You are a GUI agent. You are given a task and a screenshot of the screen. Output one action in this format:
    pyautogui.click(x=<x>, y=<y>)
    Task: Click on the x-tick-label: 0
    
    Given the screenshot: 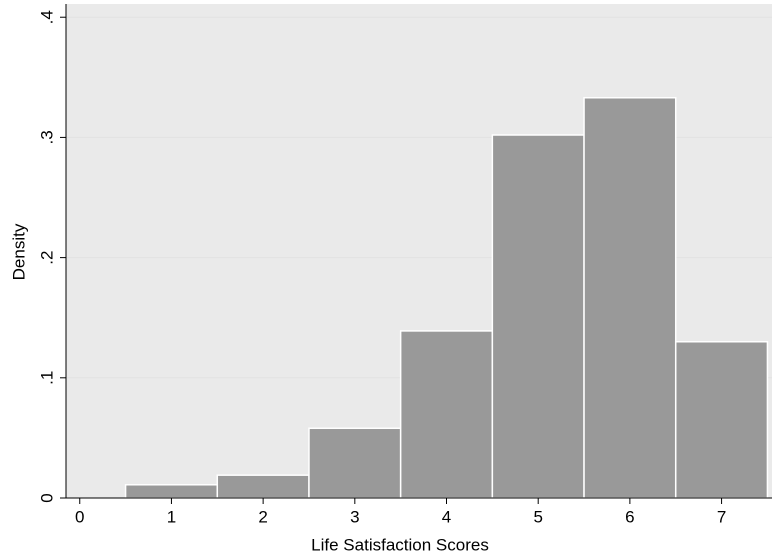 What is the action you would take?
    pyautogui.click(x=79, y=516)
    